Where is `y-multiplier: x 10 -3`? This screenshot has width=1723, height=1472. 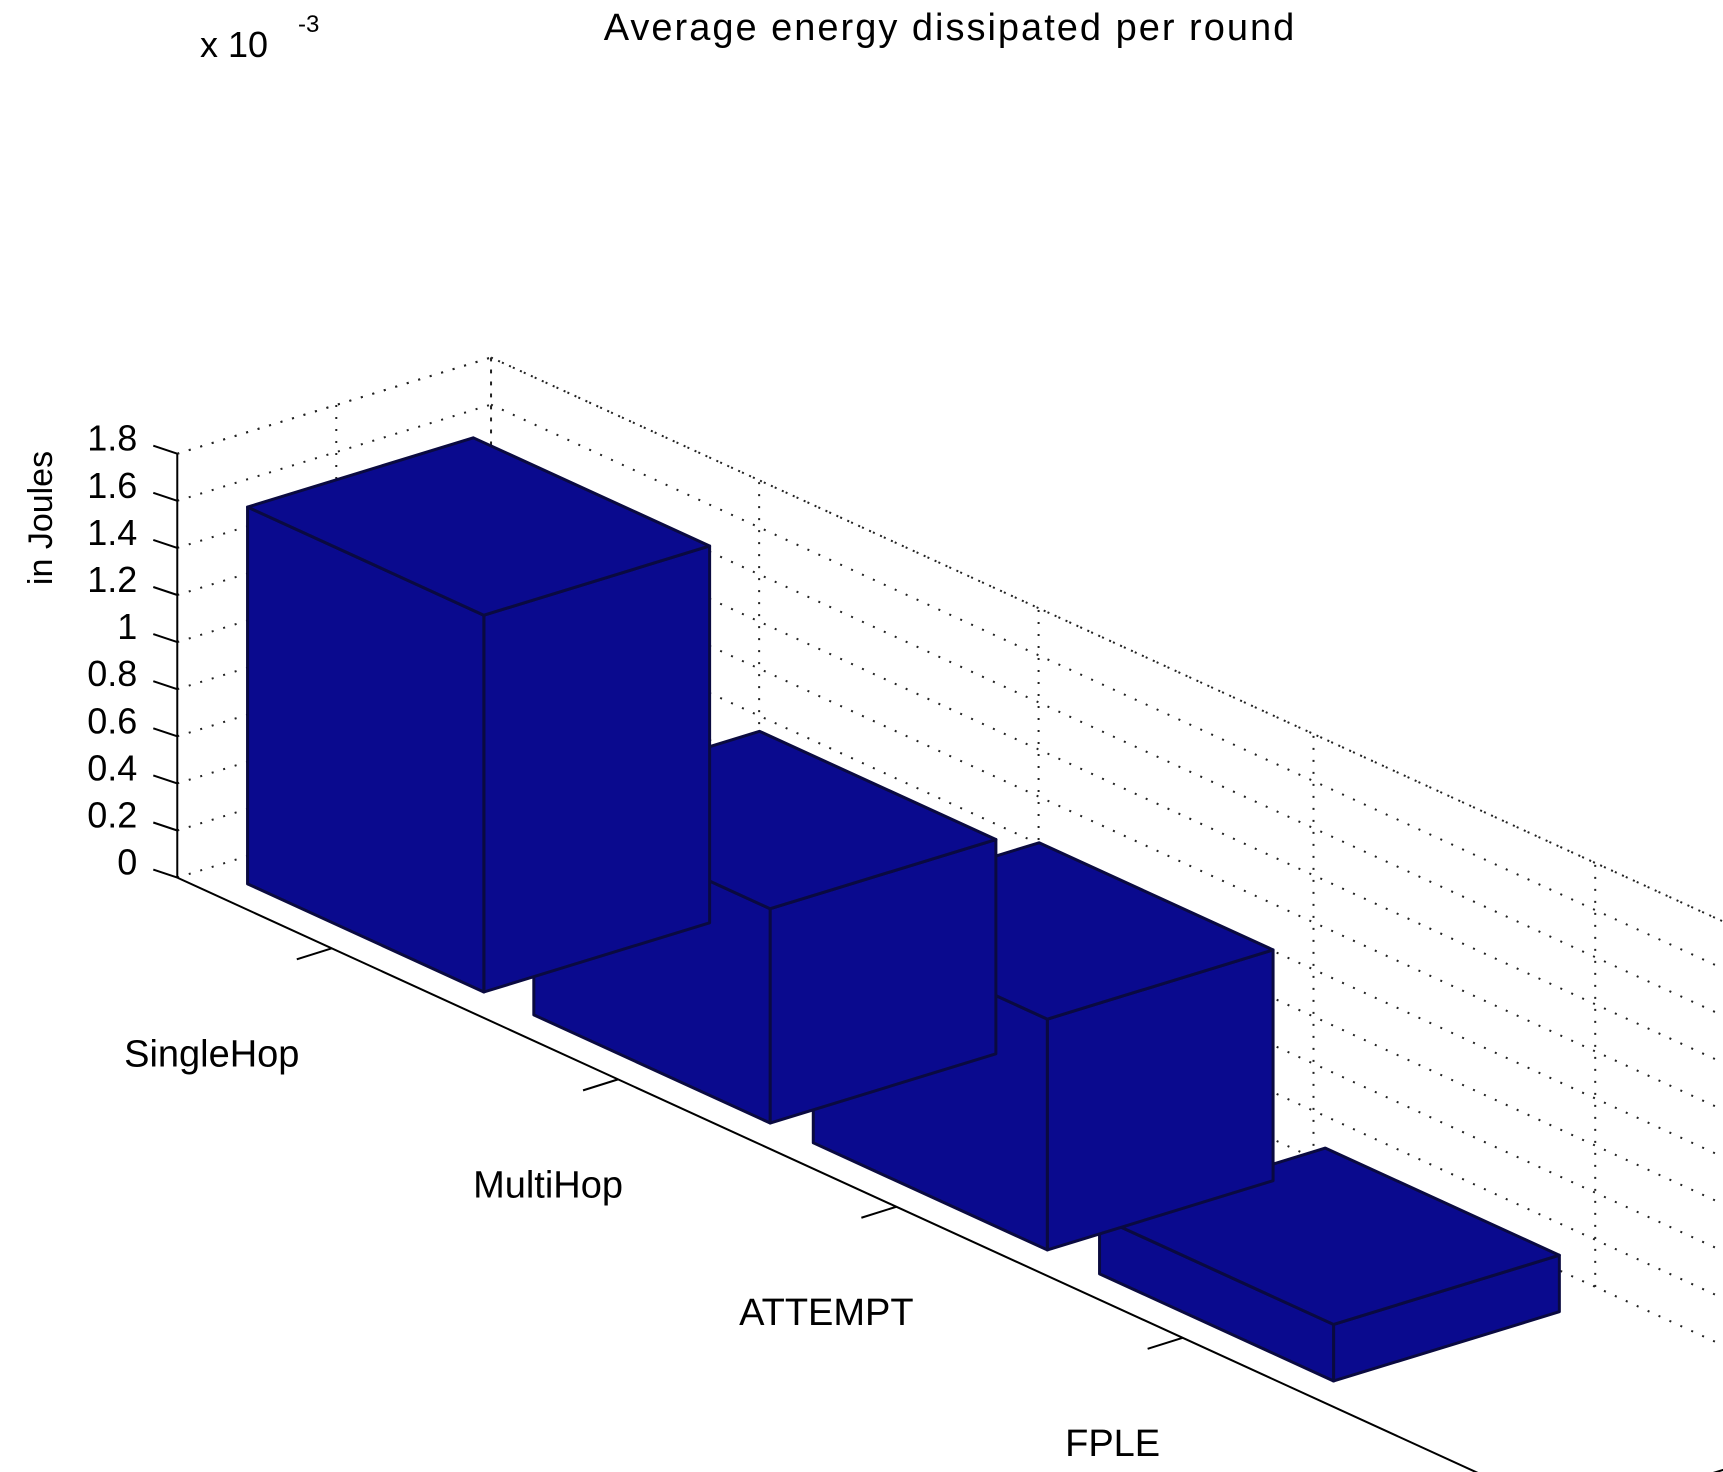
y-multiplier: x 10 -3 is located at coordinates (259, 38).